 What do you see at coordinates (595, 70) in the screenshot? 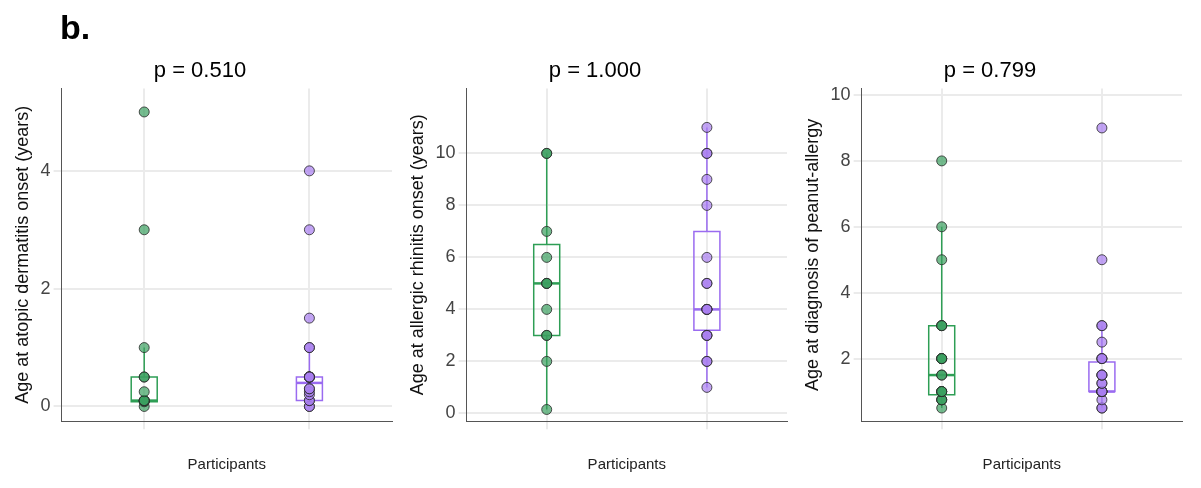
I see `chart-title: p = 1.000` at bounding box center [595, 70].